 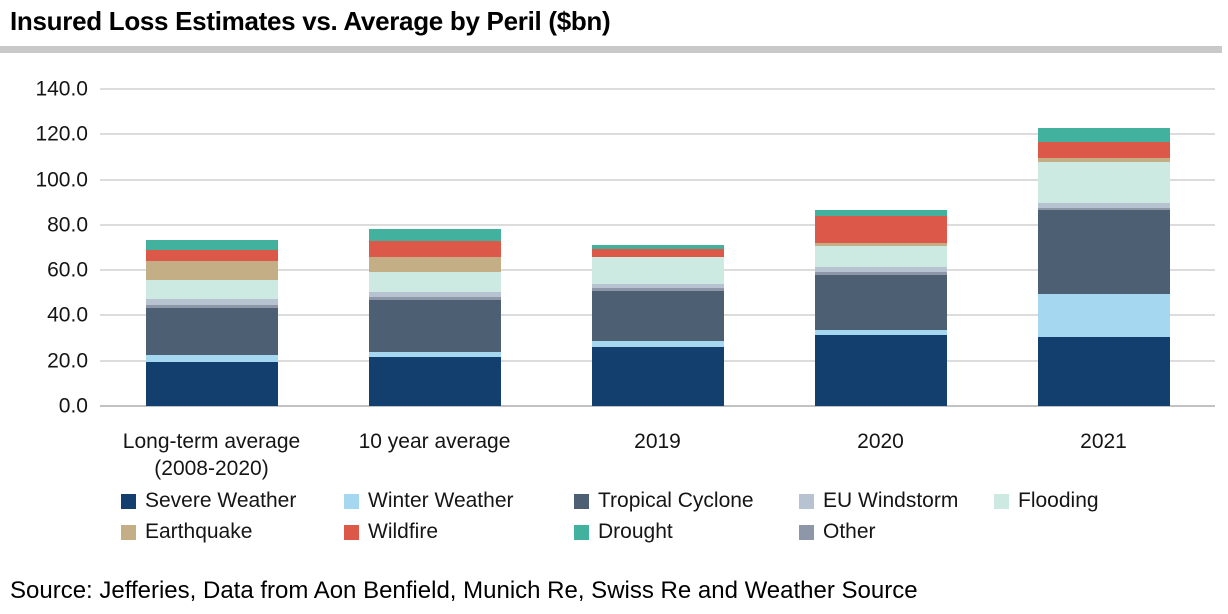 I want to click on legend-label: Tropical Cyclone, so click(x=676, y=500).